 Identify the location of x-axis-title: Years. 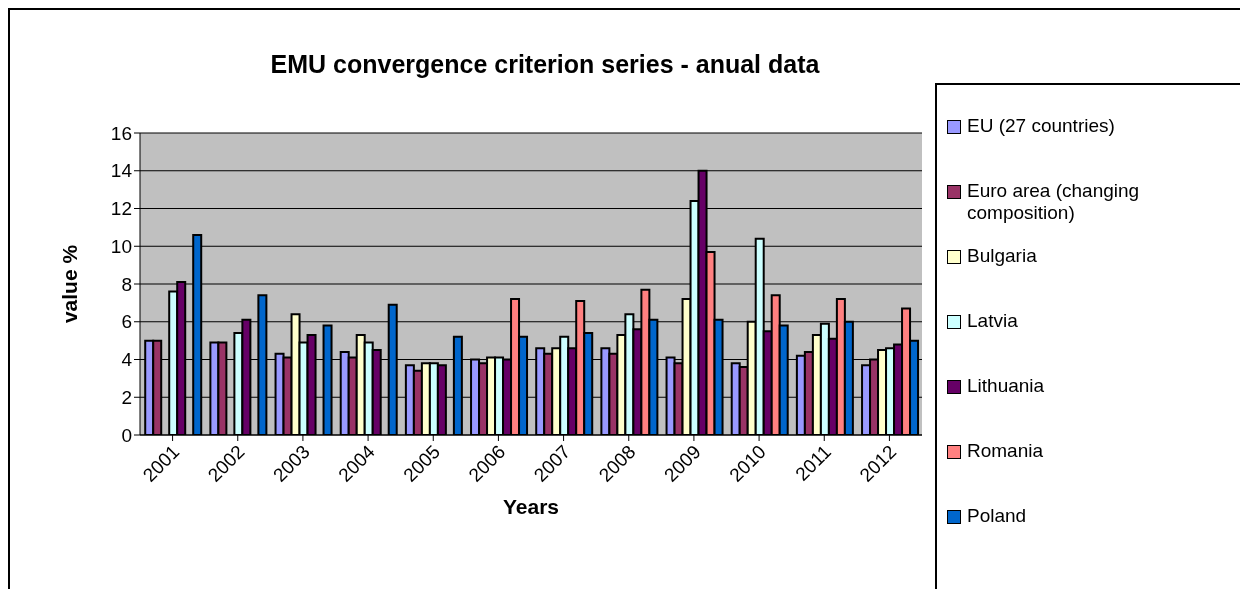
(531, 506).